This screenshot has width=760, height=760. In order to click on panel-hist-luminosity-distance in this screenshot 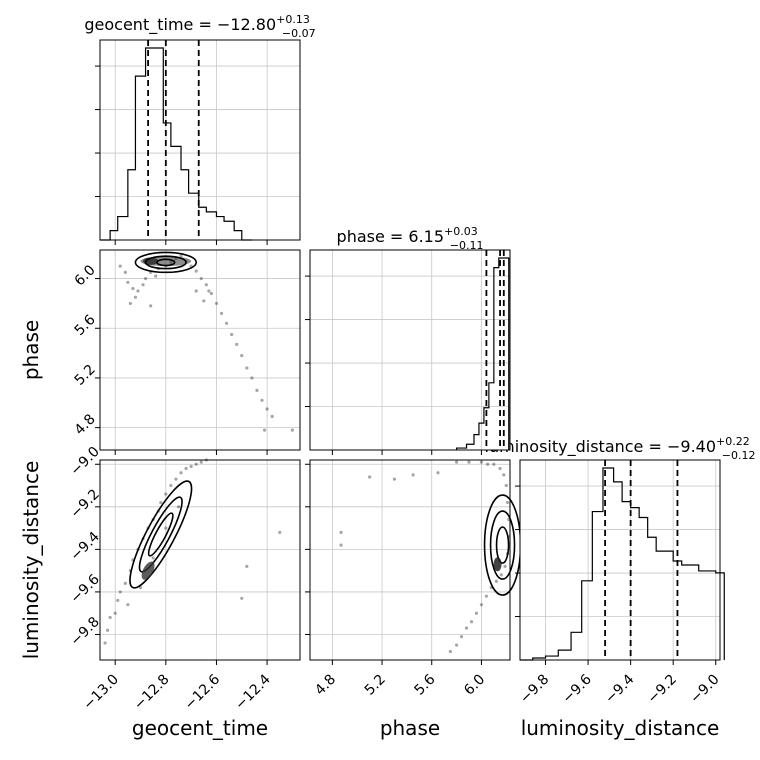, I will do `click(620, 562)`.